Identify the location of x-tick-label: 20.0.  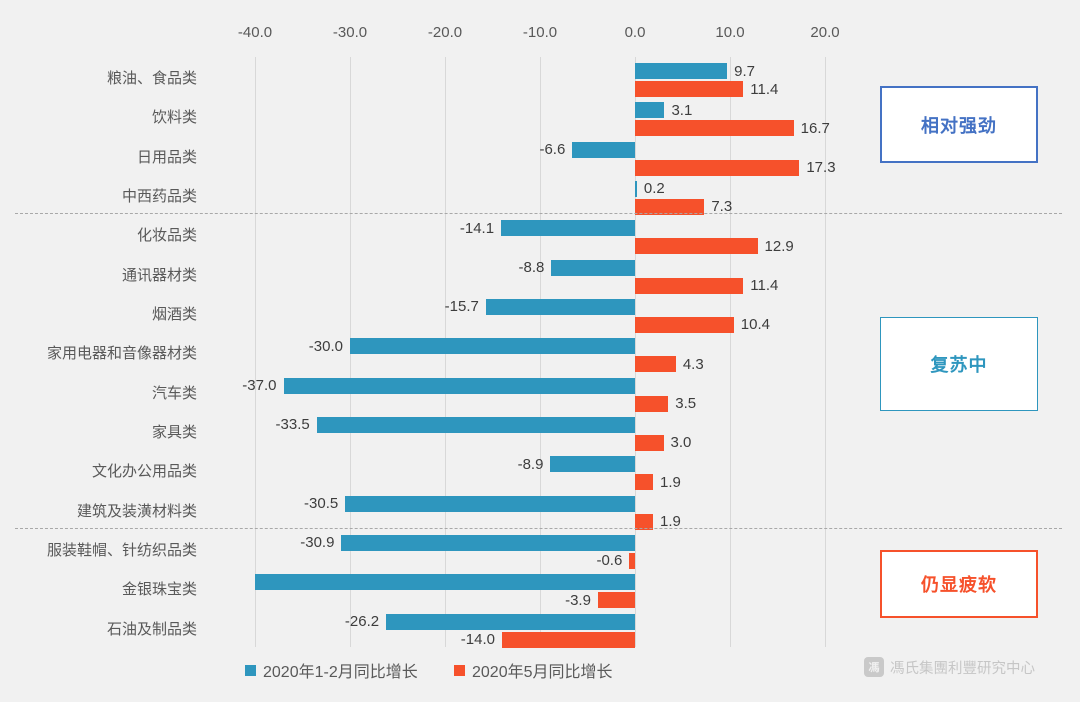
(825, 32).